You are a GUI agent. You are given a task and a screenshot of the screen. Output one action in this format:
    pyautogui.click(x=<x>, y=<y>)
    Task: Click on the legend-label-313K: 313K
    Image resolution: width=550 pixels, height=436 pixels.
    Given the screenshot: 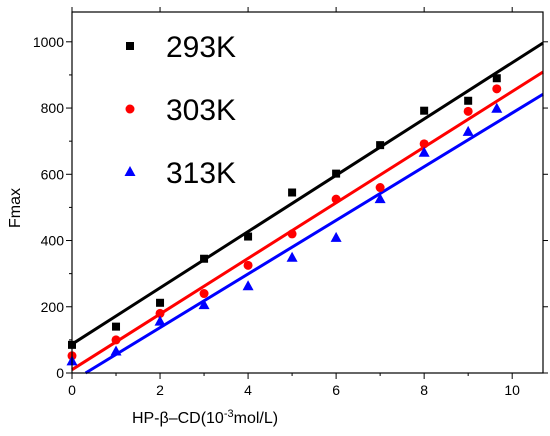 What is the action you would take?
    pyautogui.click(x=201, y=173)
    